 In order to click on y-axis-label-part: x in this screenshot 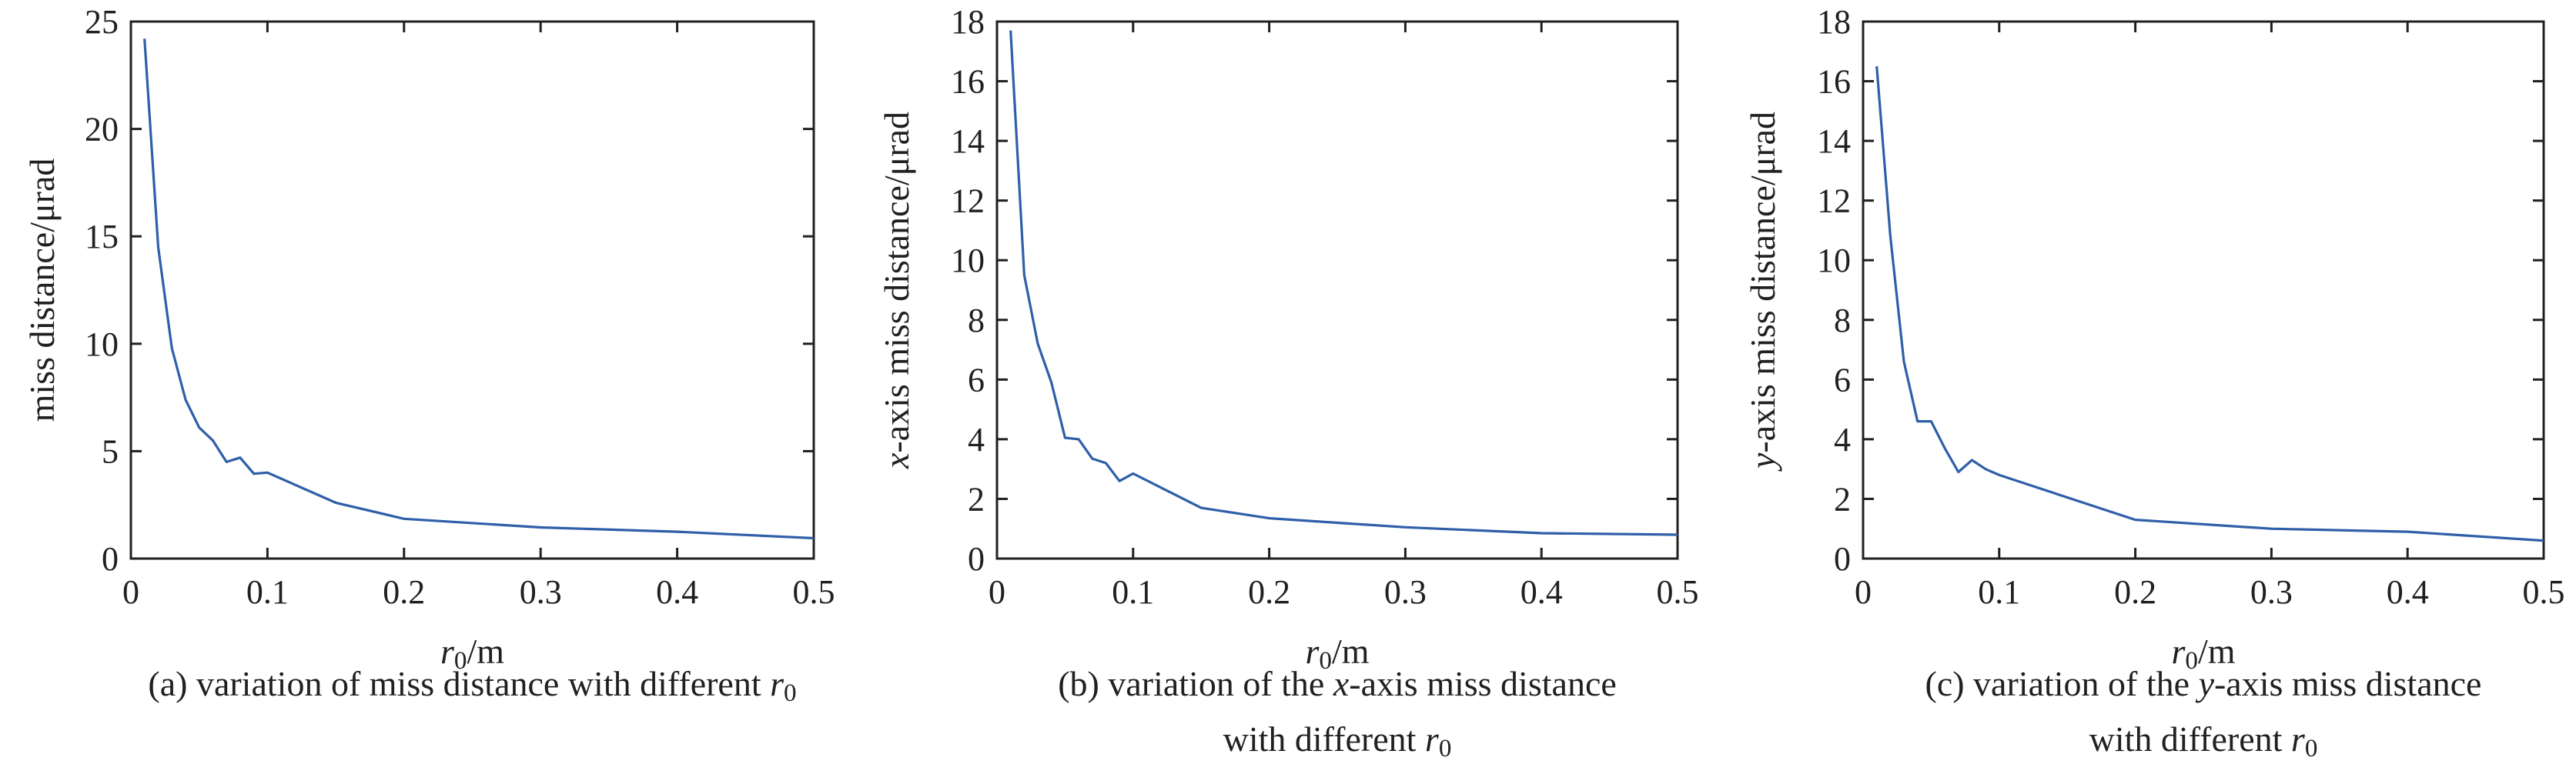, I will do `click(897, 460)`.